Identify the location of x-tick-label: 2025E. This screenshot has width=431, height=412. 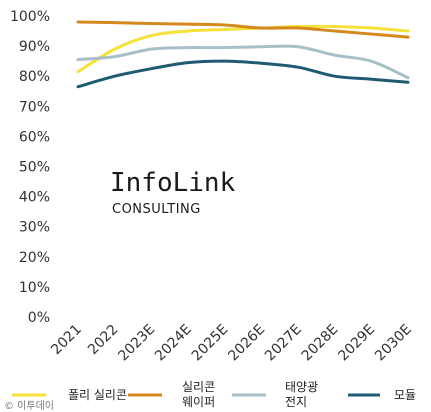
(210, 343).